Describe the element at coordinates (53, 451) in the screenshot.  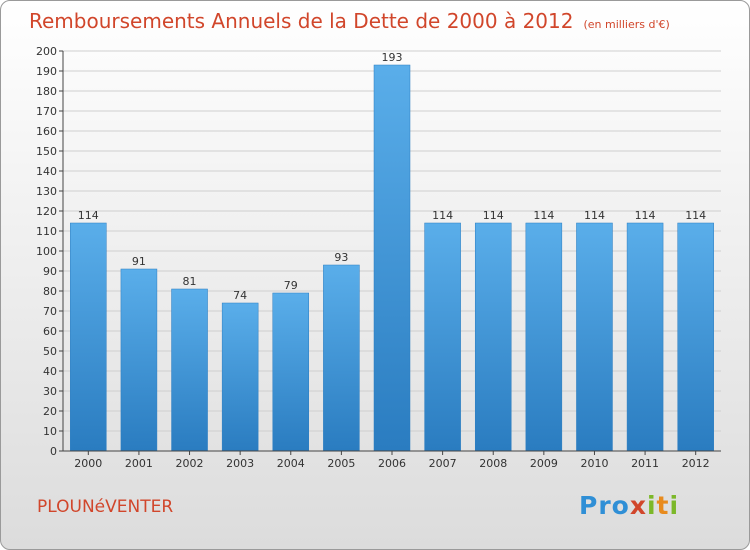
I see `y-tick-label: 0` at that location.